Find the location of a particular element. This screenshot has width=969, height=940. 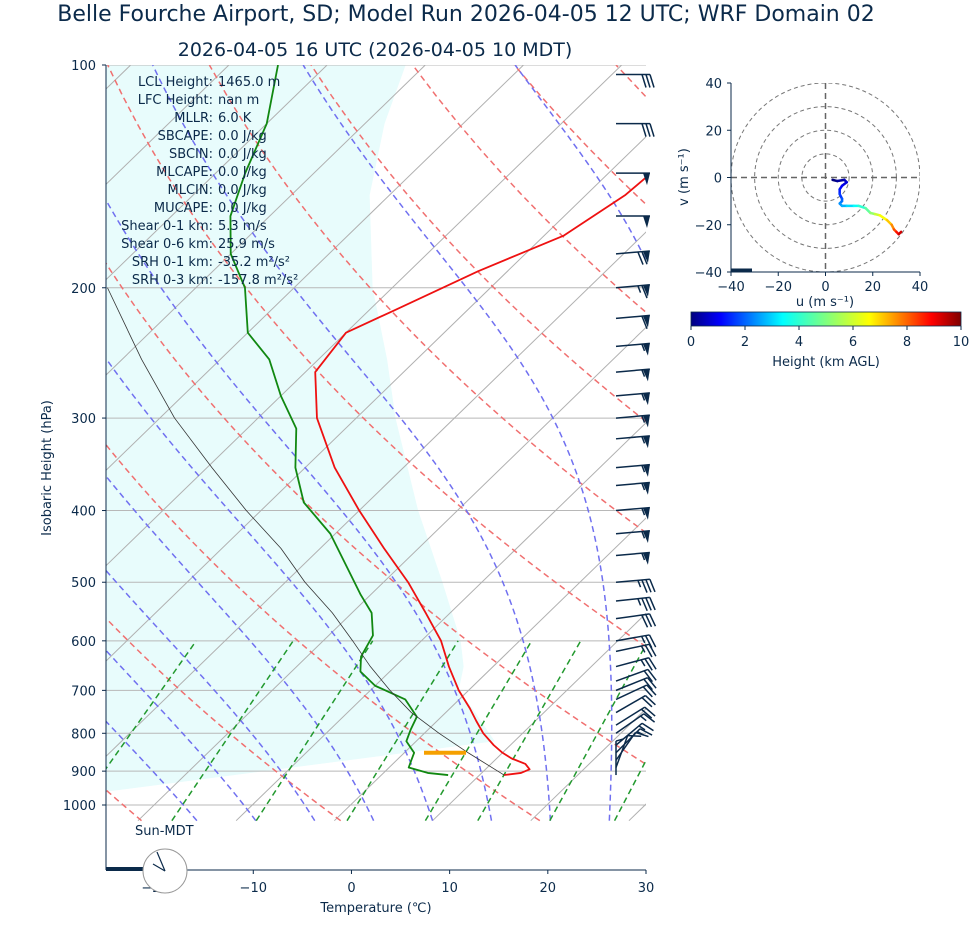

hodograph-y-tick-label: 0 is located at coordinates (718, 179).